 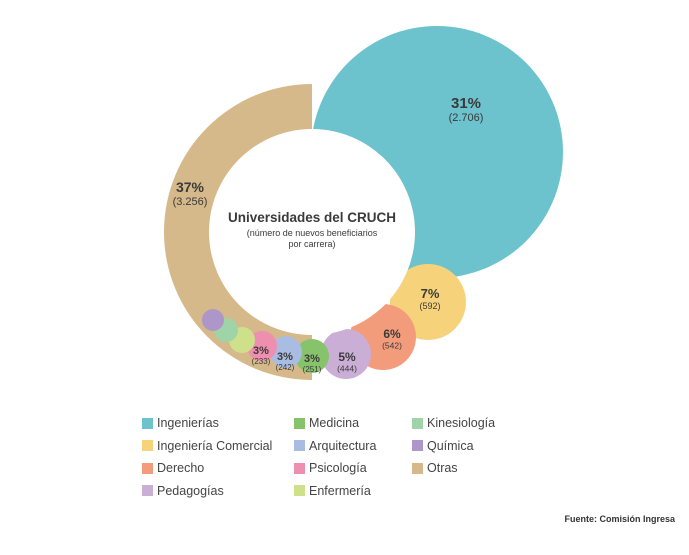 I want to click on legend-label: Derecho, so click(x=181, y=468).